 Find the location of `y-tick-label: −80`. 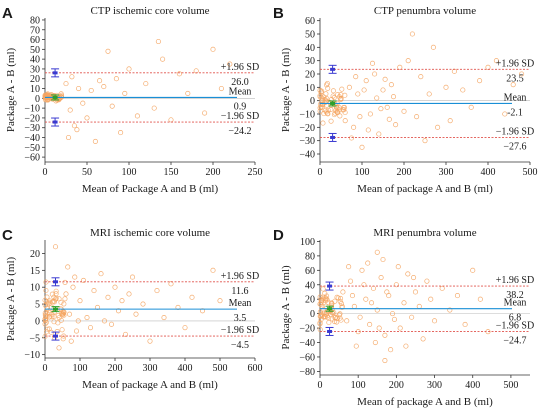

y-tick-label: −80 is located at coordinates (307, 372).